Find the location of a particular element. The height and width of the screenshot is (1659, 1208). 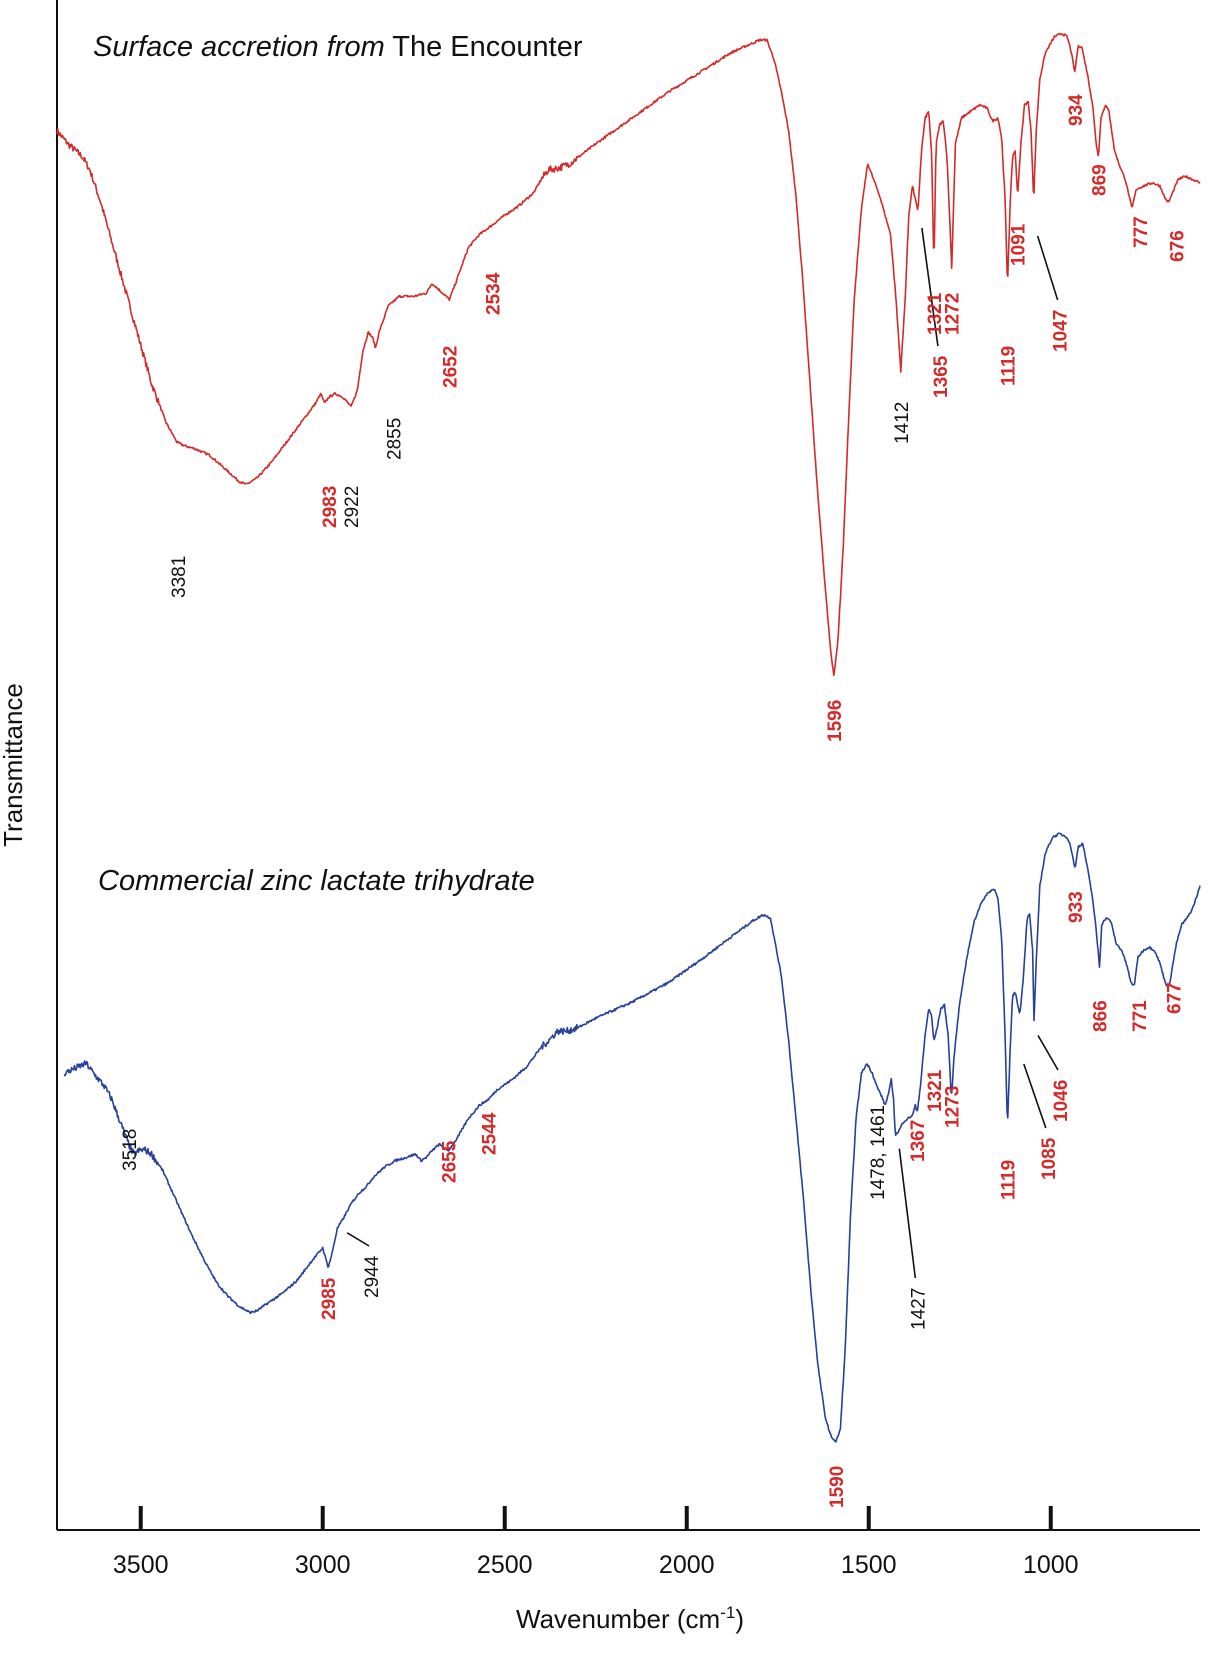

x-tick-label-1500: 1500 is located at coordinates (869, 1565).